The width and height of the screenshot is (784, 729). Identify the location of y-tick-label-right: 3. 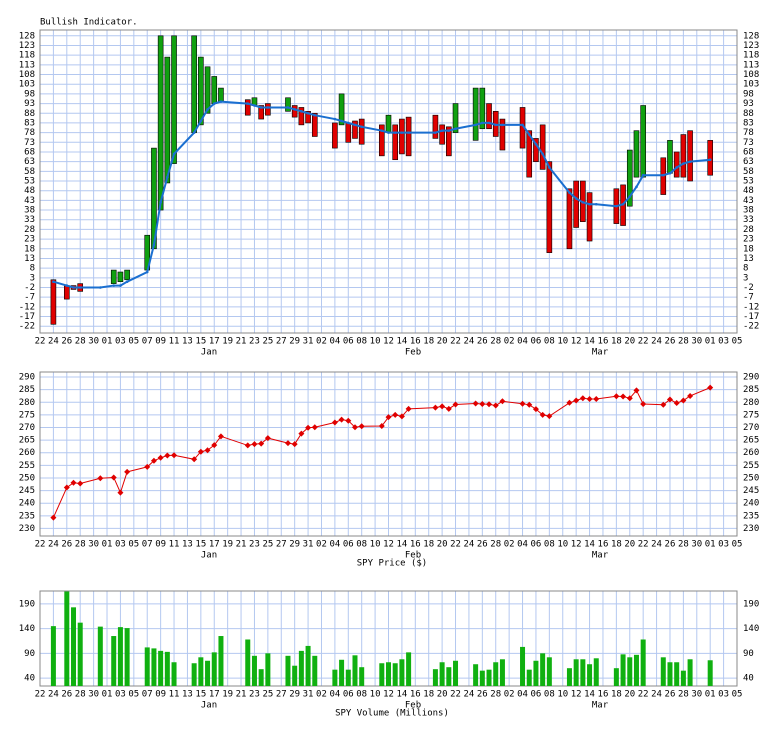
(745, 278).